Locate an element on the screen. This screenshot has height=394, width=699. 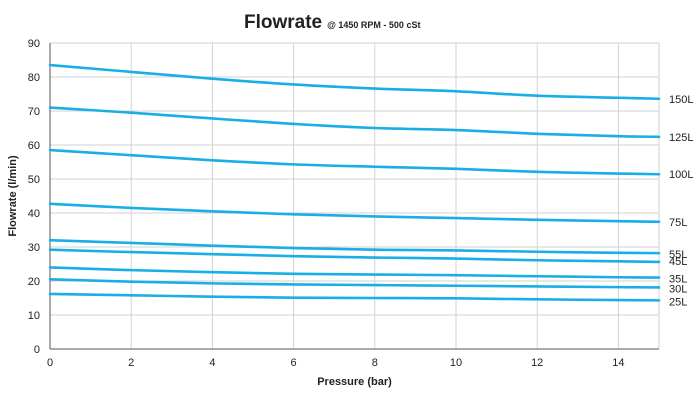
y-tick-label: 40 is located at coordinates (34, 214).